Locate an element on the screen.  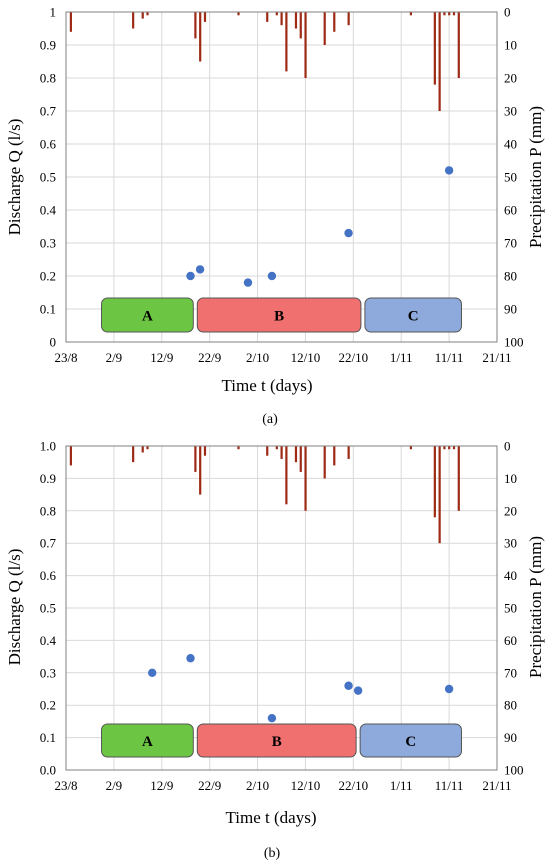
period-label: A is located at coordinates (147, 317).